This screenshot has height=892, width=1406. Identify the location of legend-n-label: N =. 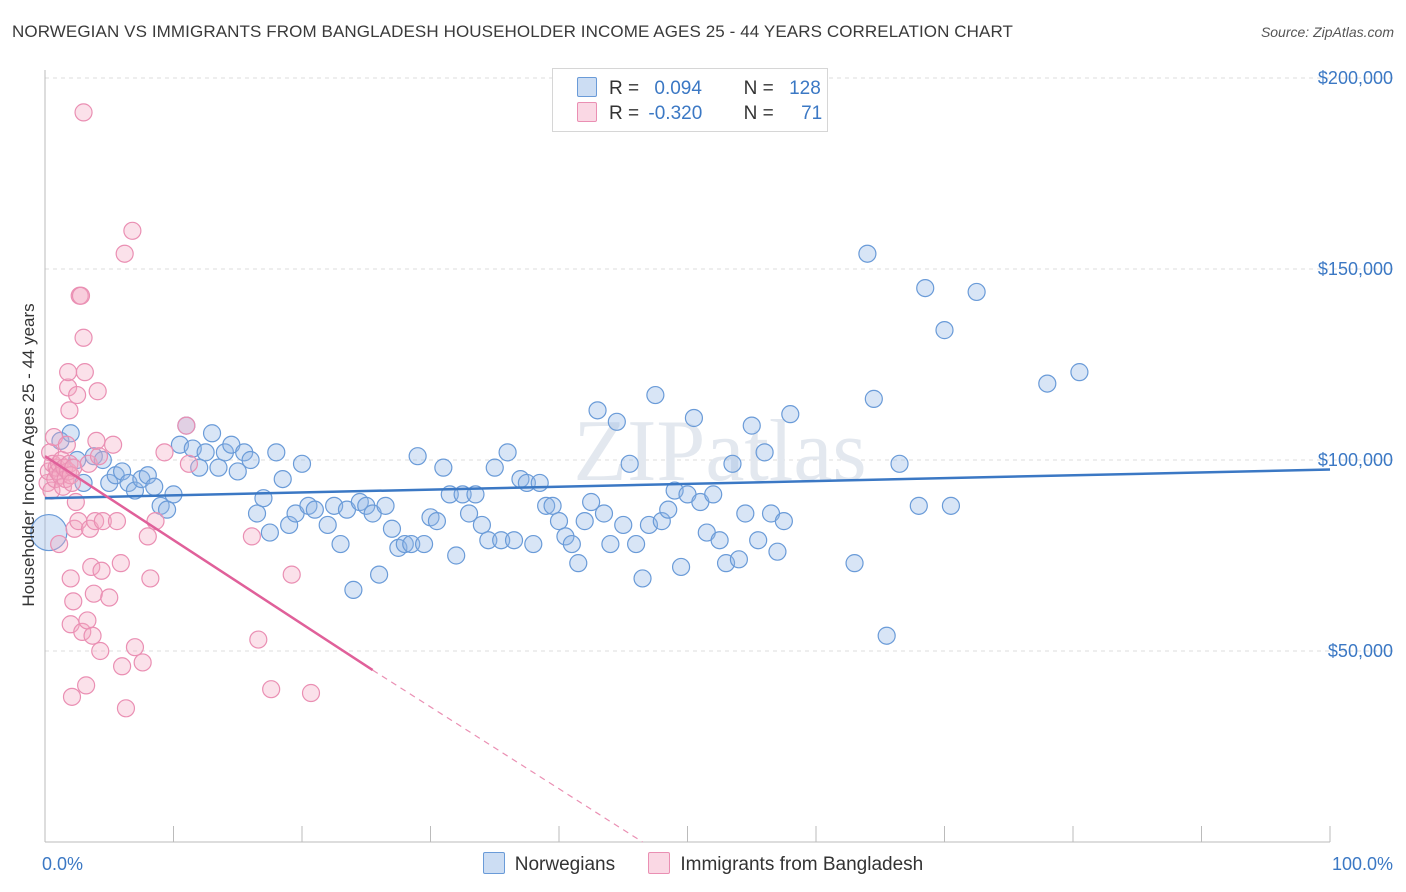
(758, 88).